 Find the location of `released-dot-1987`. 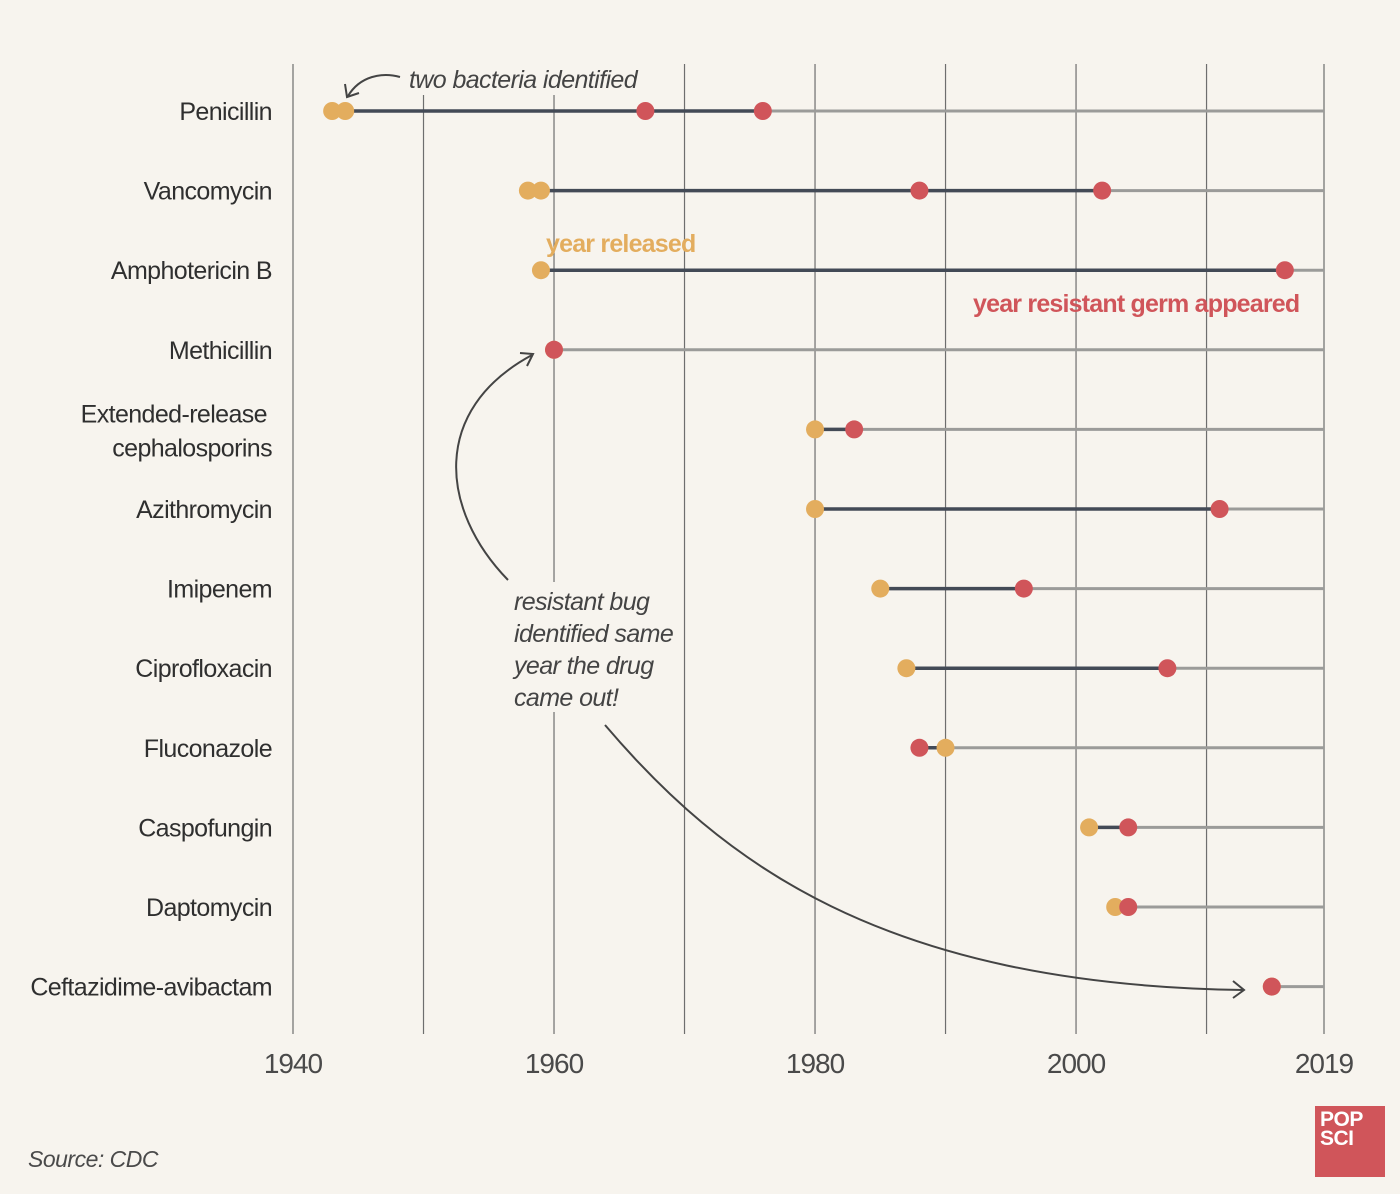

released-dot-1987 is located at coordinates (906, 668).